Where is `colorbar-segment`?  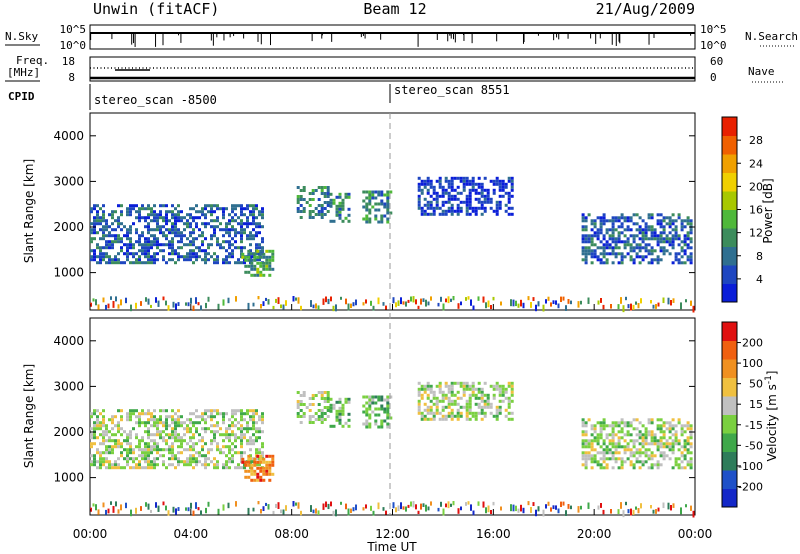
colorbar-segment is located at coordinates (729, 461).